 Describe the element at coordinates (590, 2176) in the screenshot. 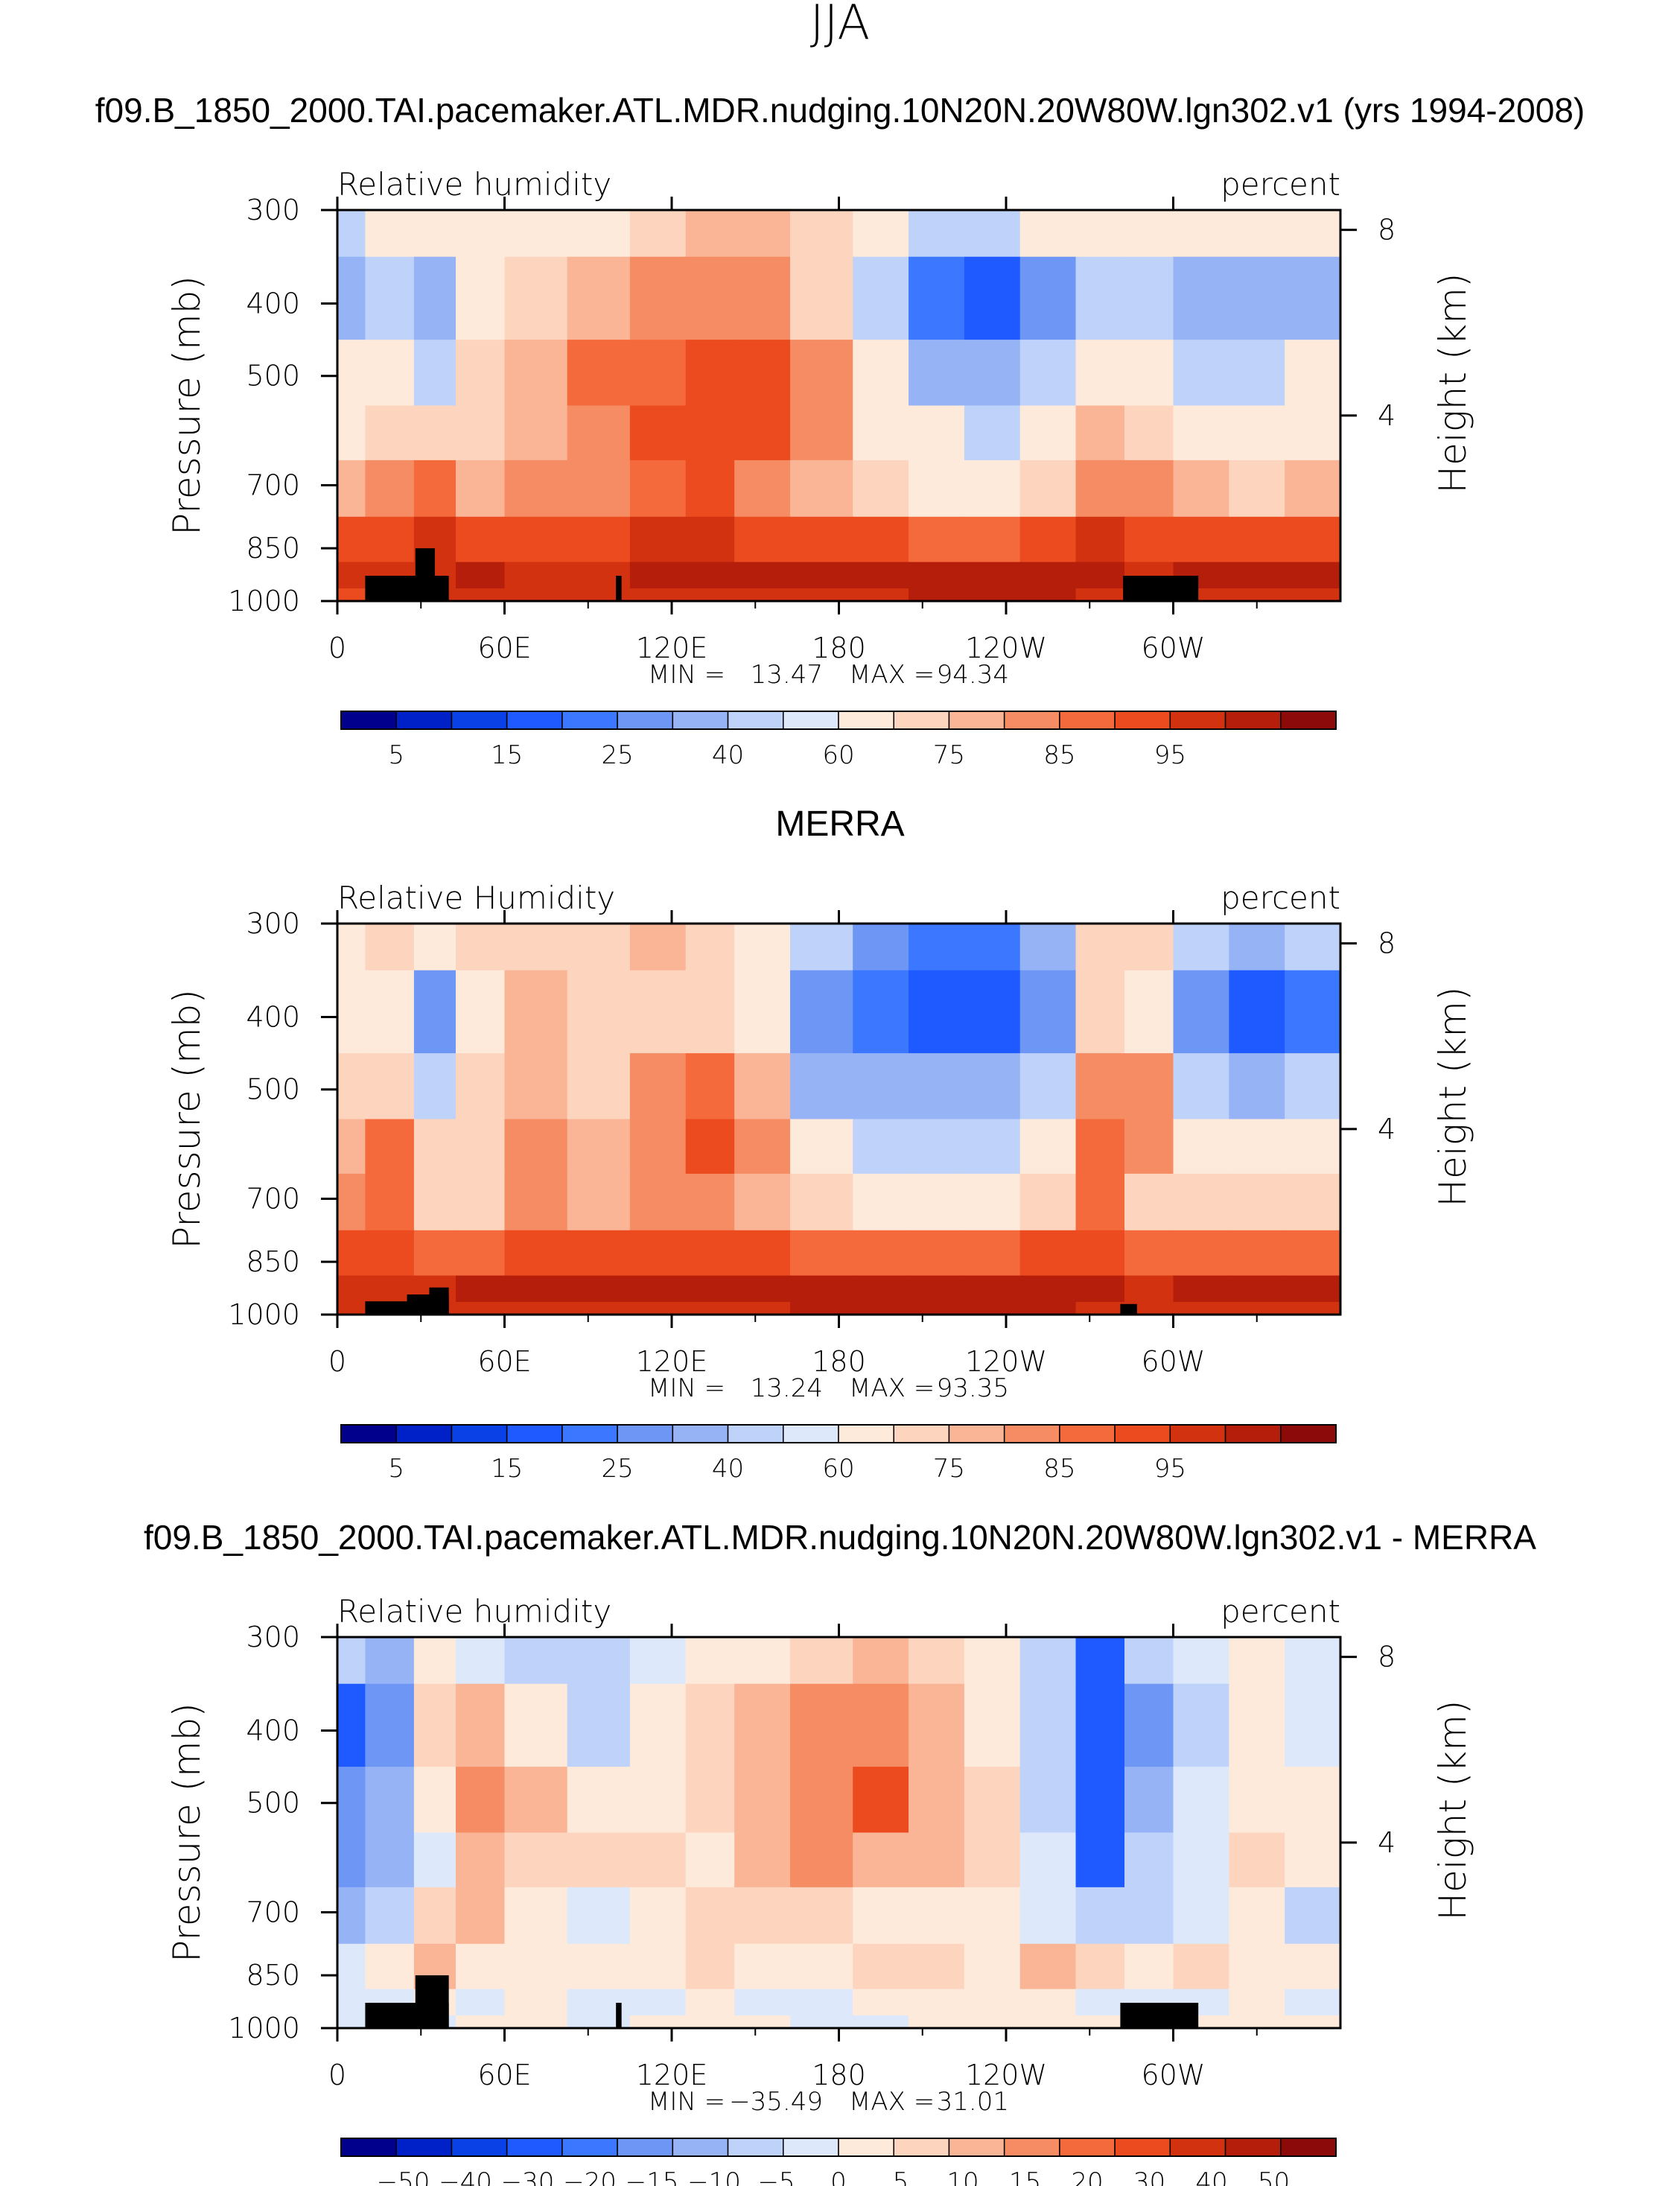

I see `colorbar-label: −20` at that location.